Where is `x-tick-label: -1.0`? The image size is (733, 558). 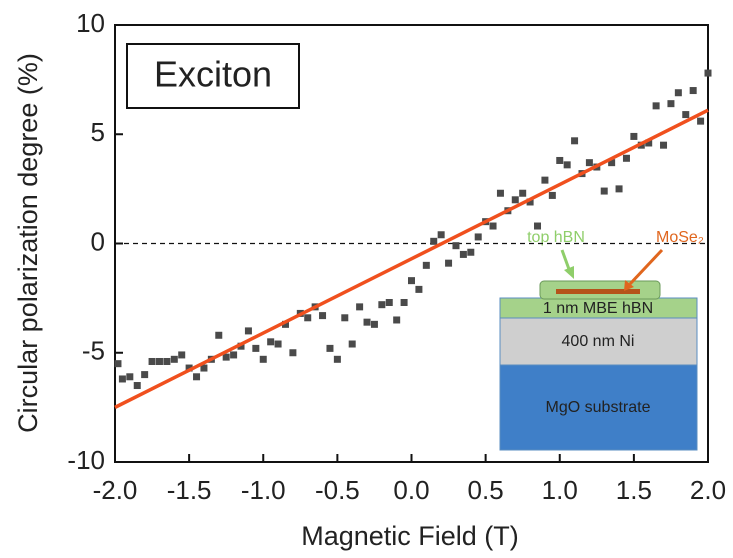
x-tick-label: -1.0 is located at coordinates (263, 490).